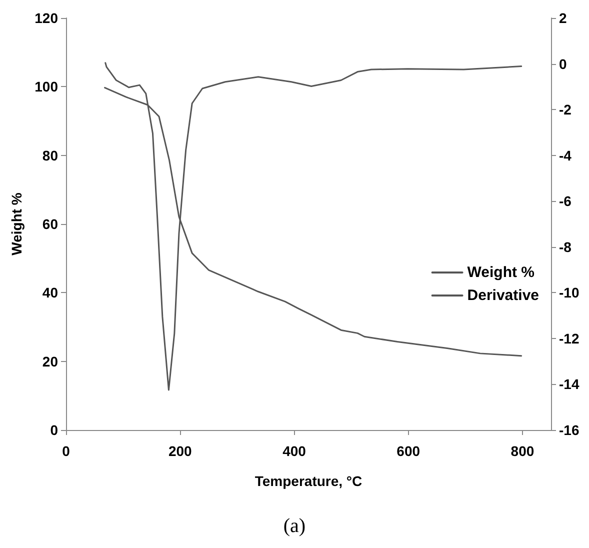  What do you see at coordinates (501, 272) in the screenshot?
I see `legend-label: Weight %` at bounding box center [501, 272].